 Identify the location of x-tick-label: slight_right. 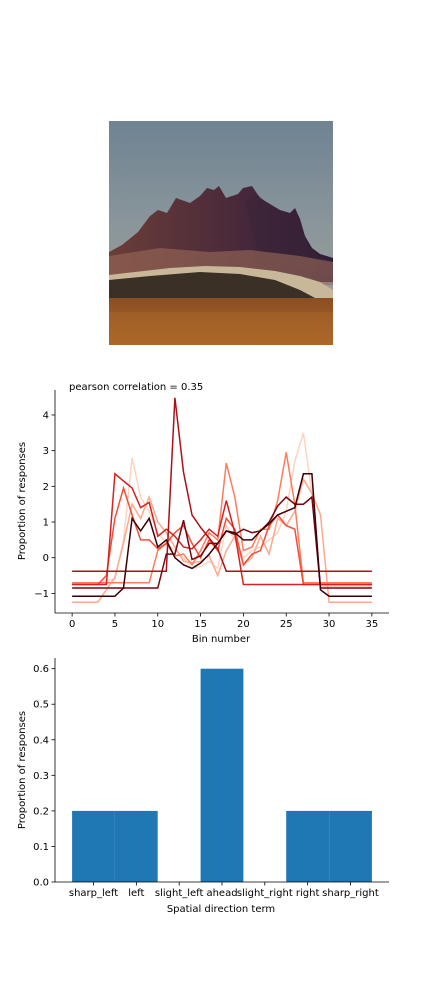
(265, 893).